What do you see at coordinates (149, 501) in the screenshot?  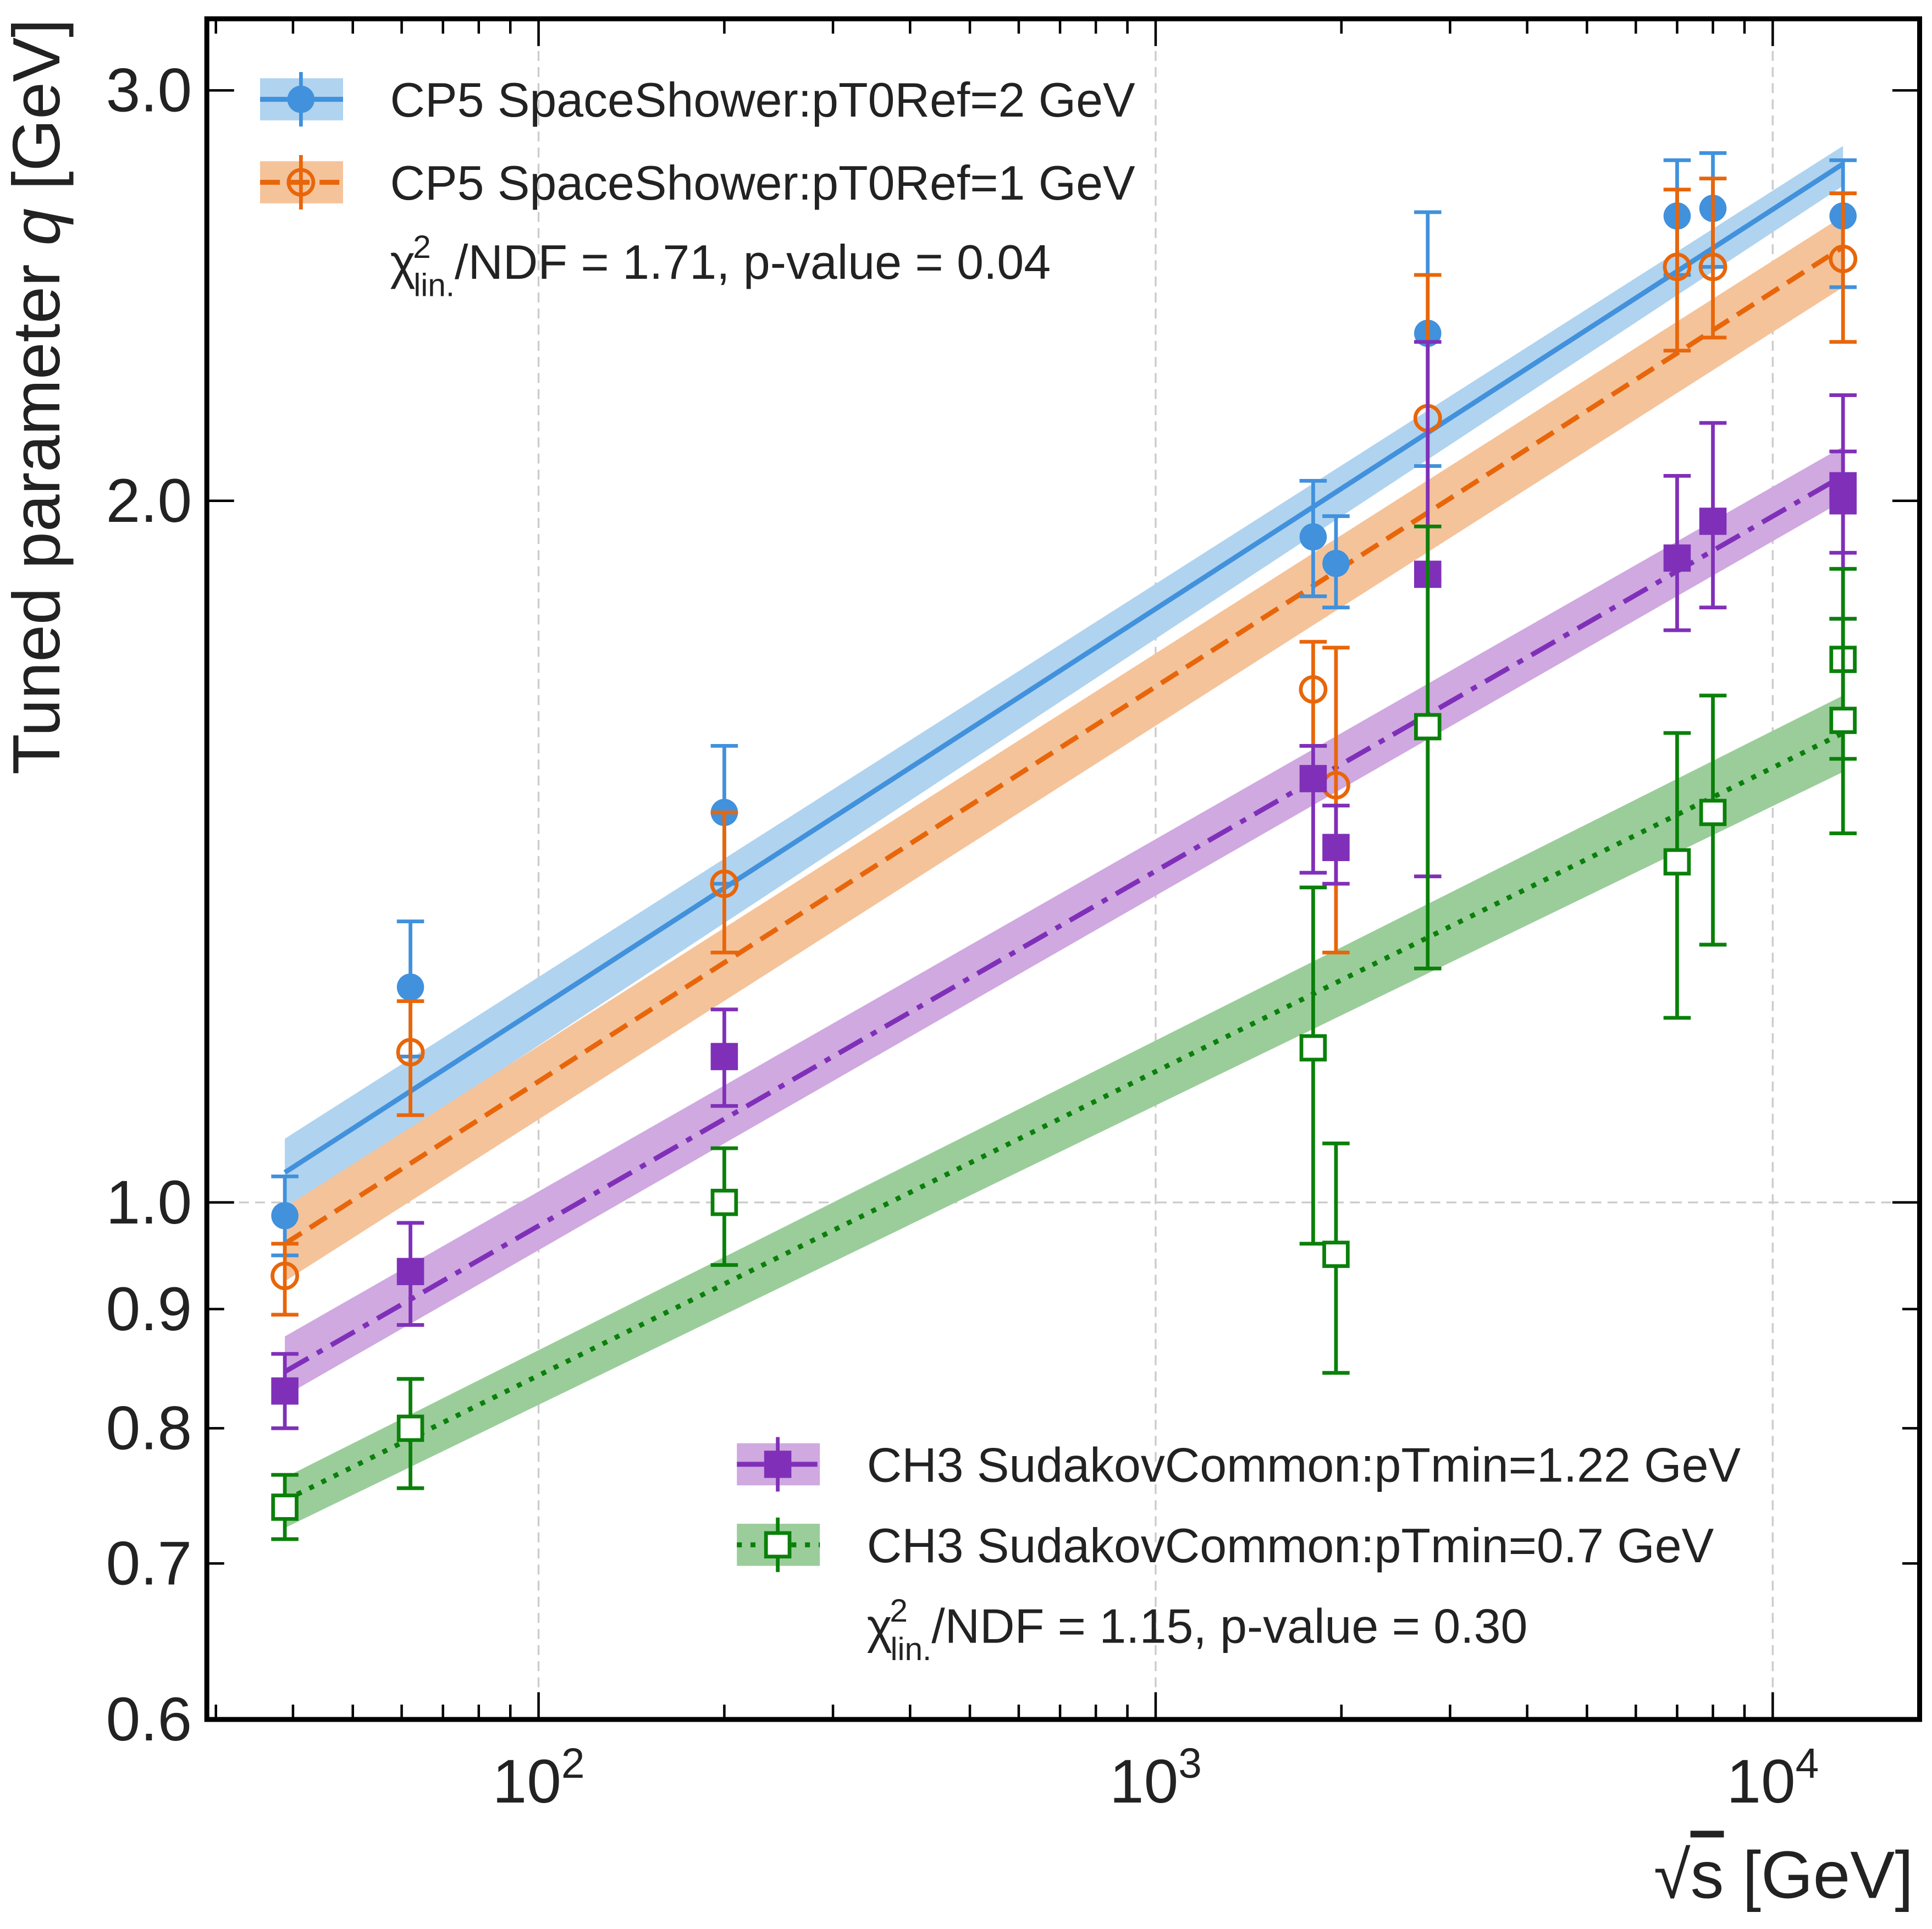 I see `y-tick-label: 2.0` at bounding box center [149, 501].